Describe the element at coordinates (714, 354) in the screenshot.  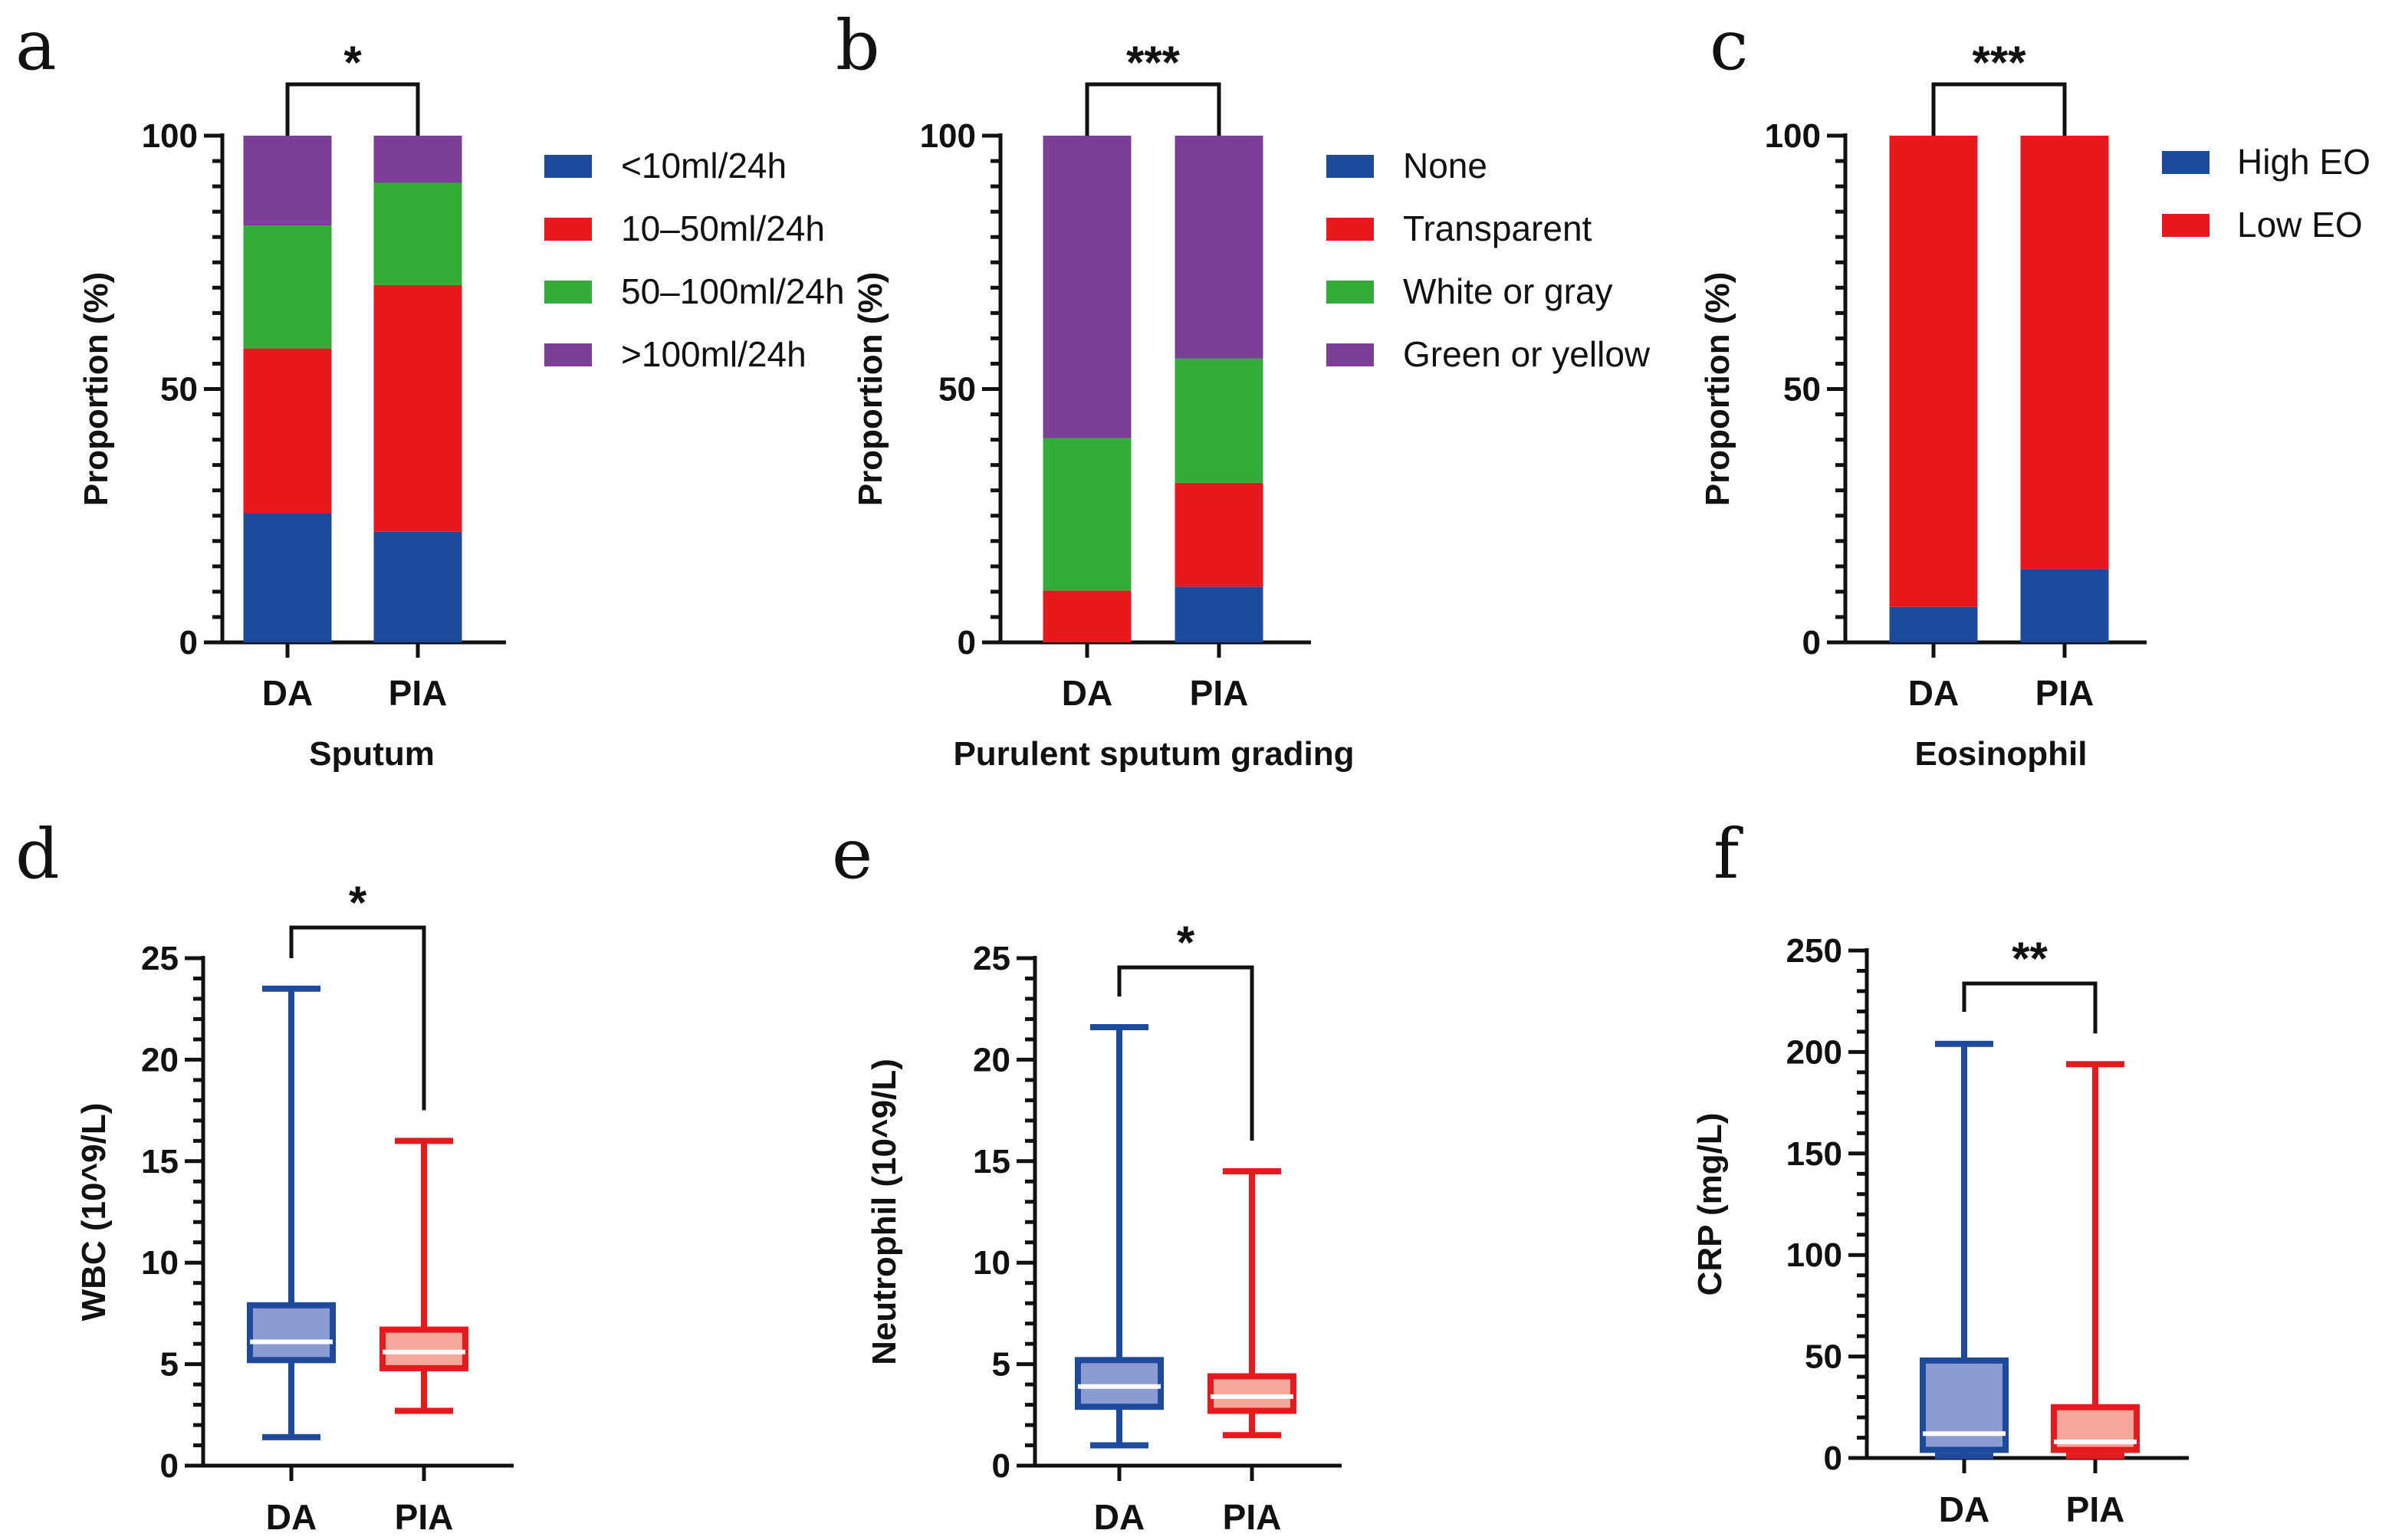
I see `legend-label: >100ml/24h` at that location.